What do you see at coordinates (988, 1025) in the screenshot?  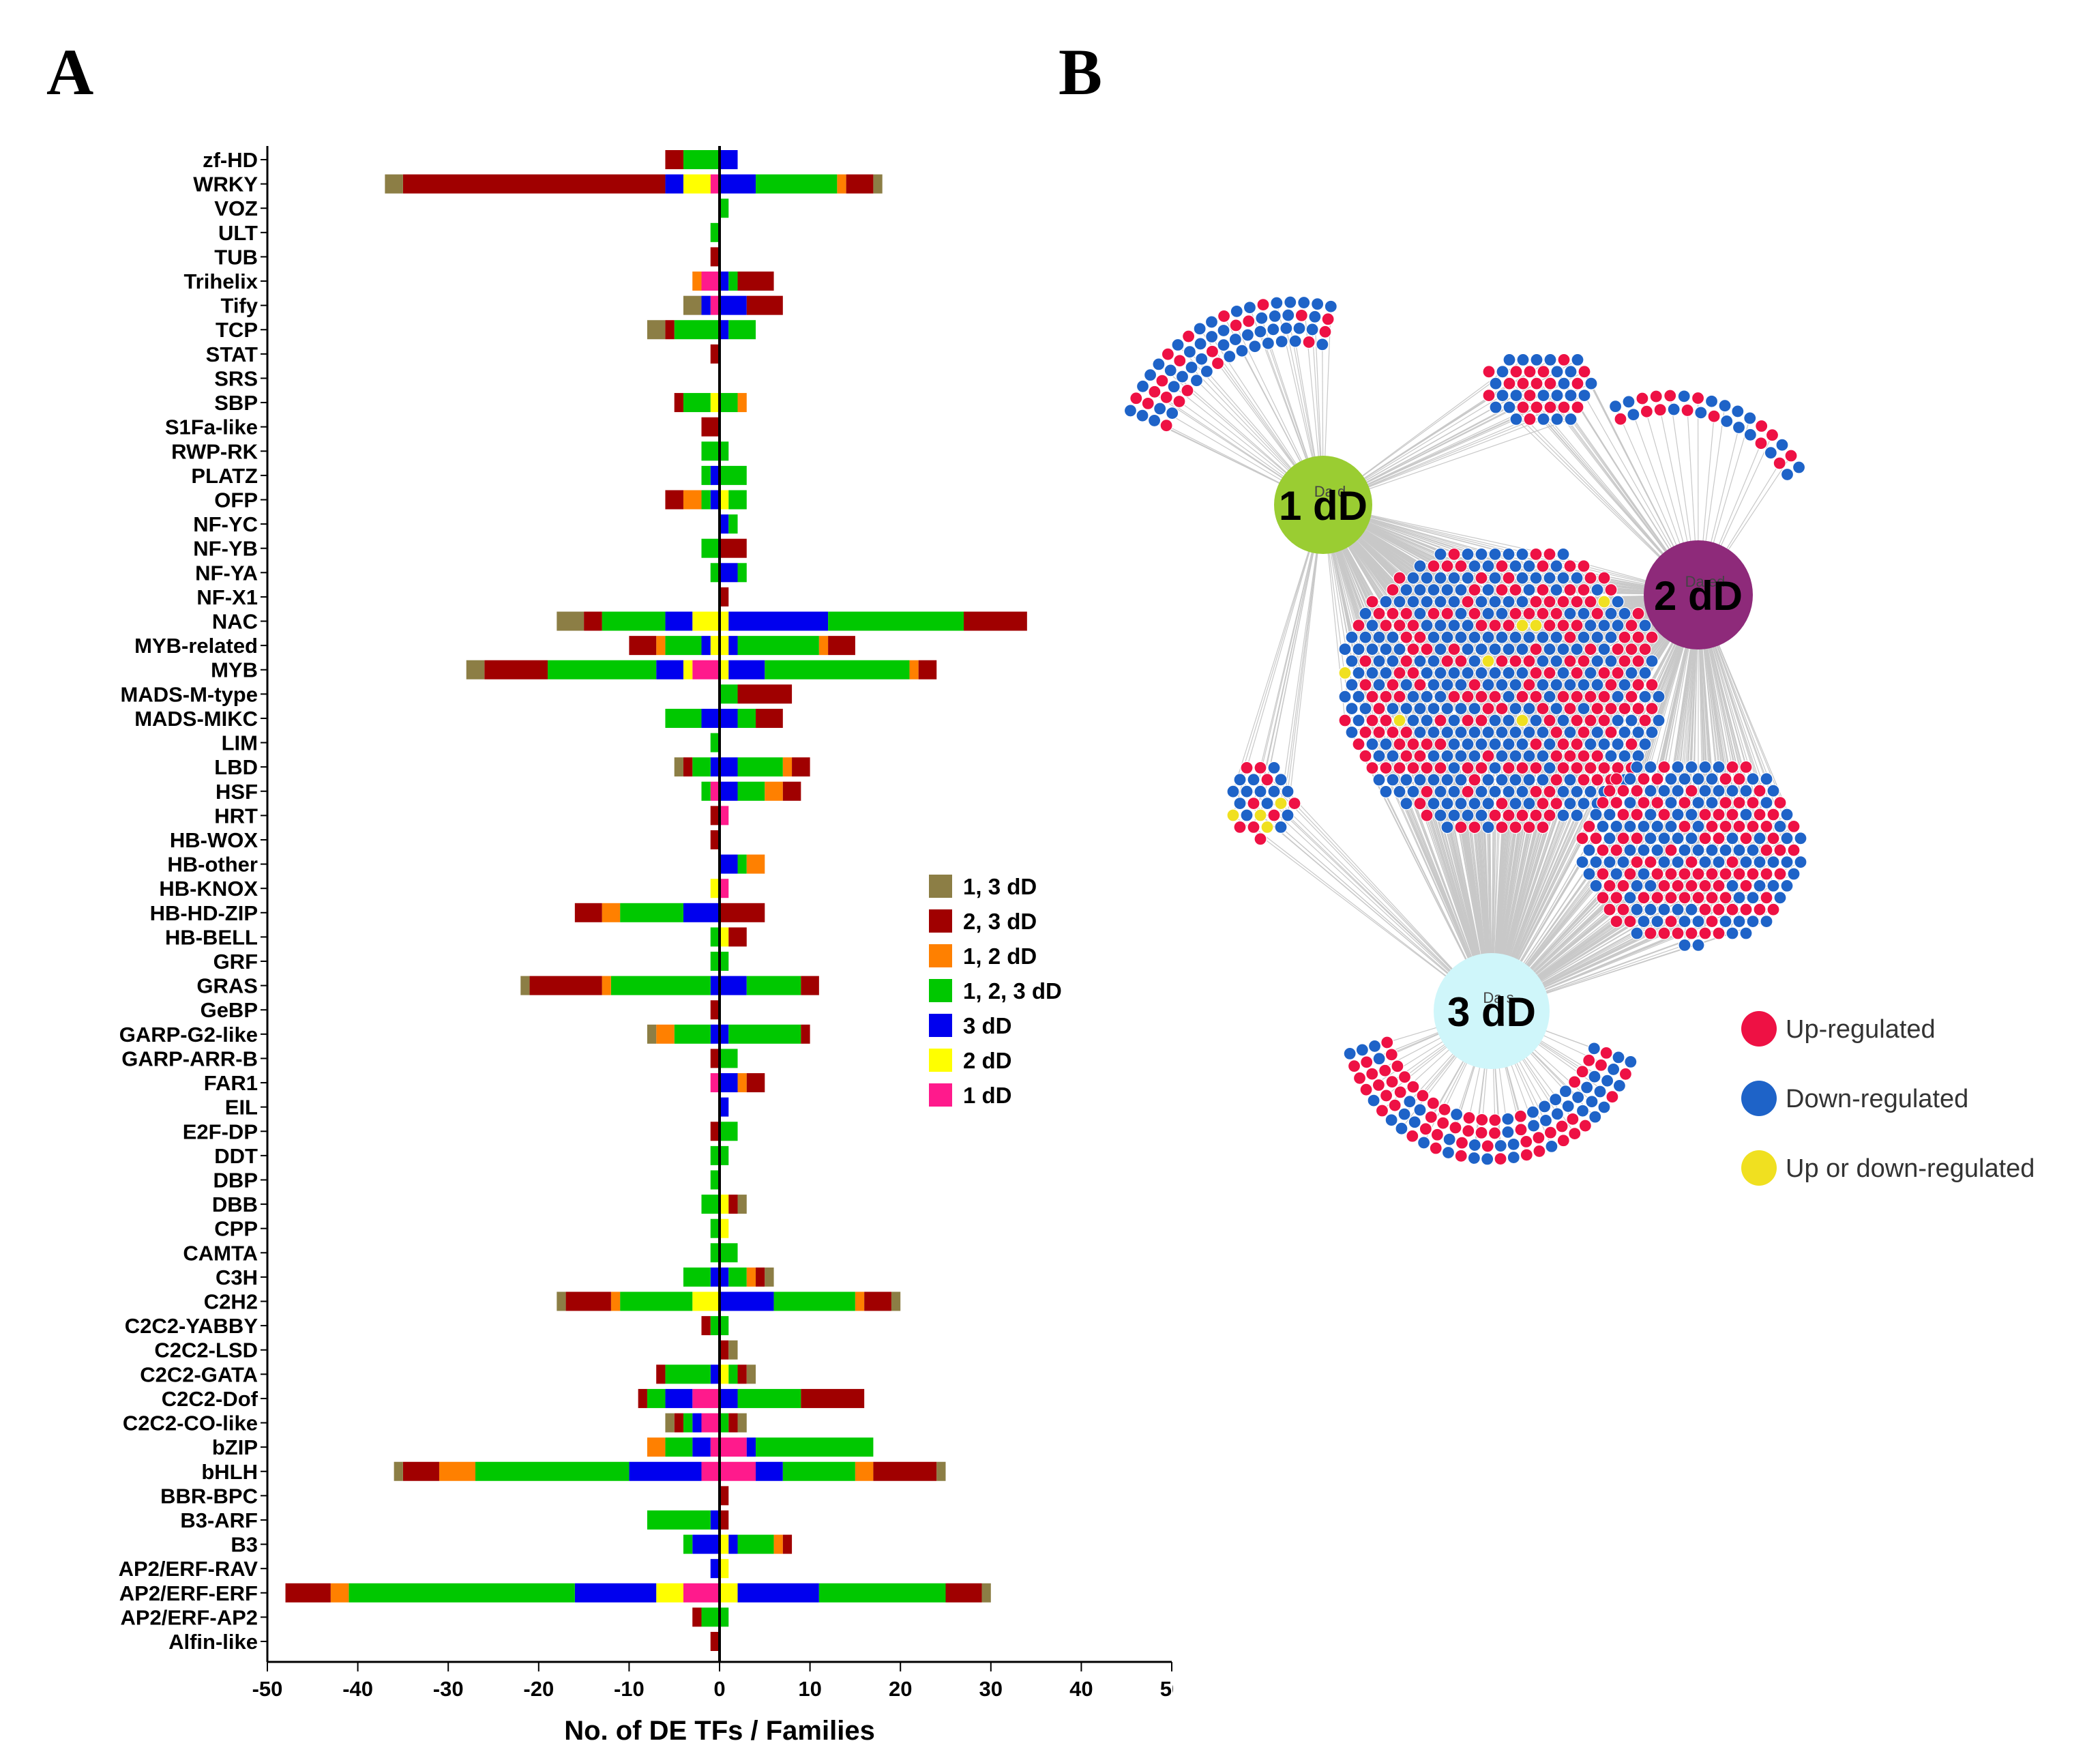 I see `legend-label: 3 dD` at bounding box center [988, 1025].